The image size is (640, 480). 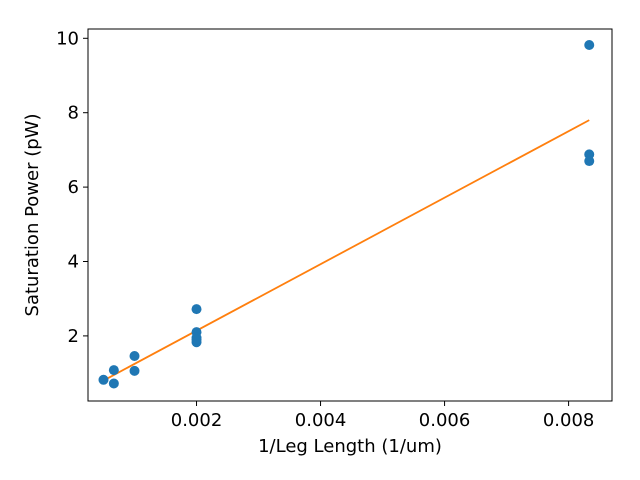 What do you see at coordinates (67, 38) in the screenshot?
I see `y-tick-label: 10` at bounding box center [67, 38].